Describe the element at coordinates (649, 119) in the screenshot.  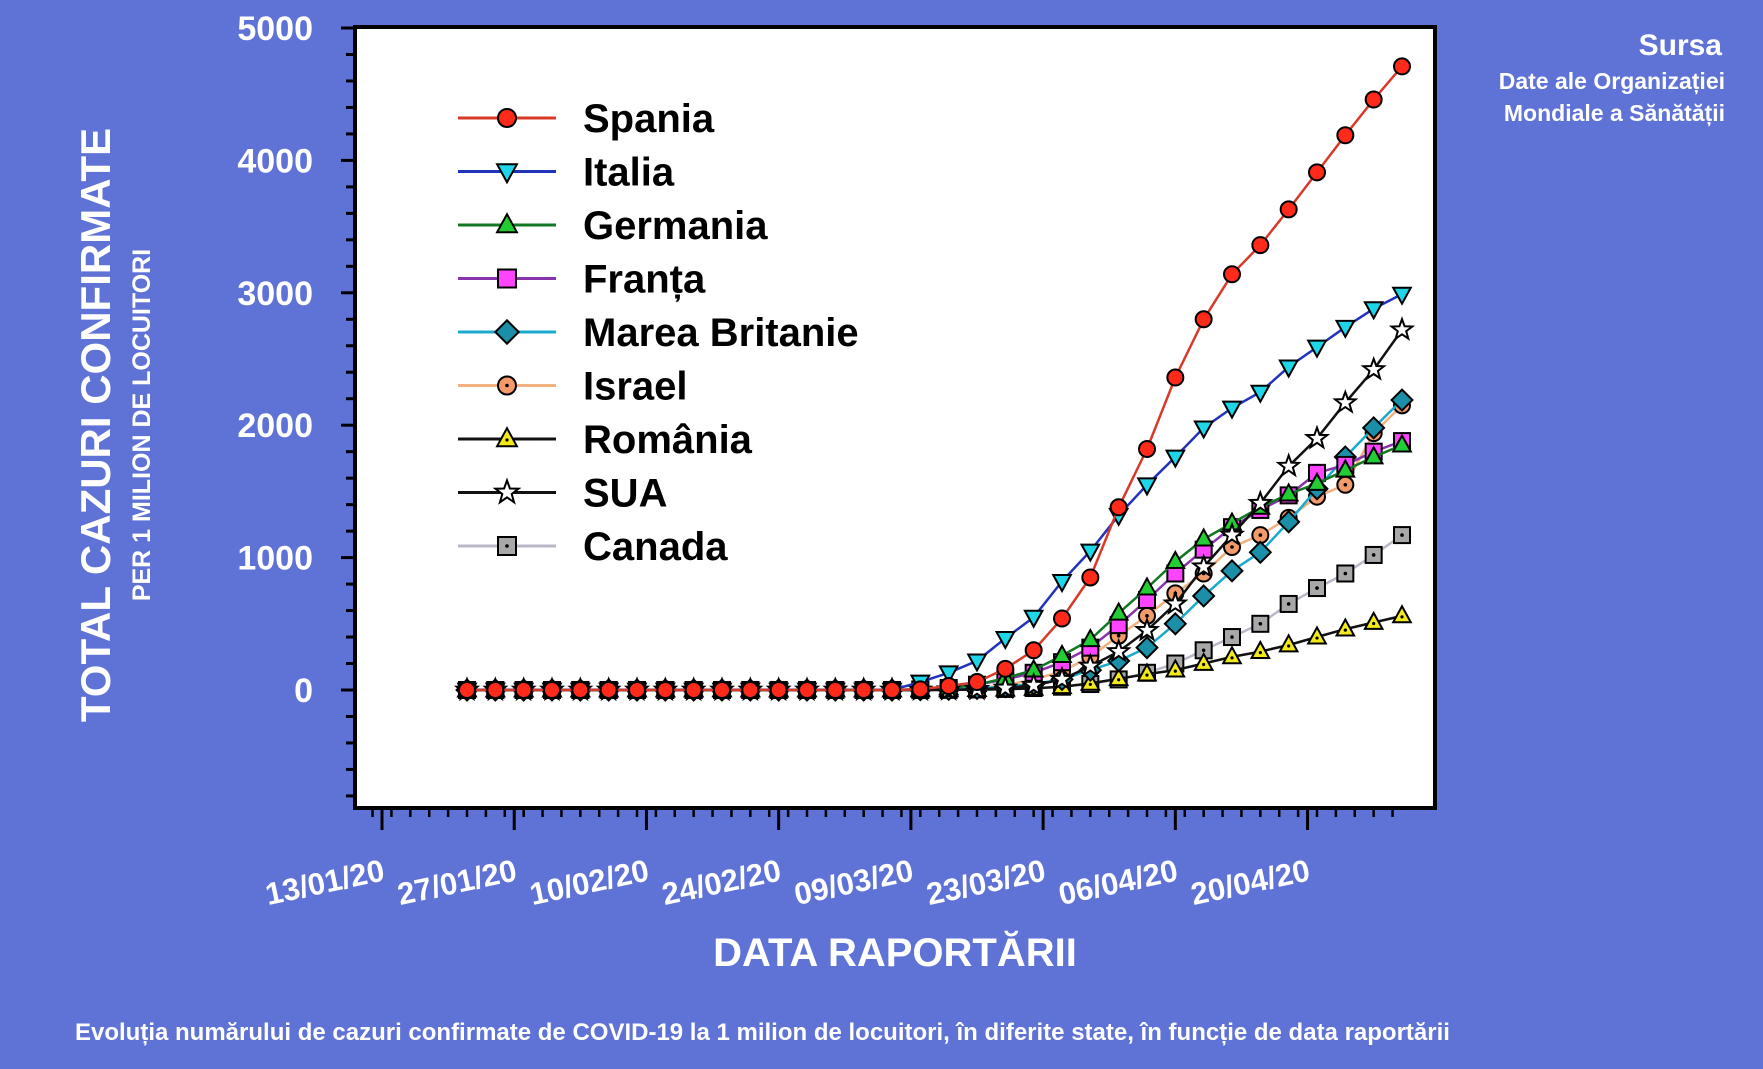
I see `legend-label: Spania` at that location.